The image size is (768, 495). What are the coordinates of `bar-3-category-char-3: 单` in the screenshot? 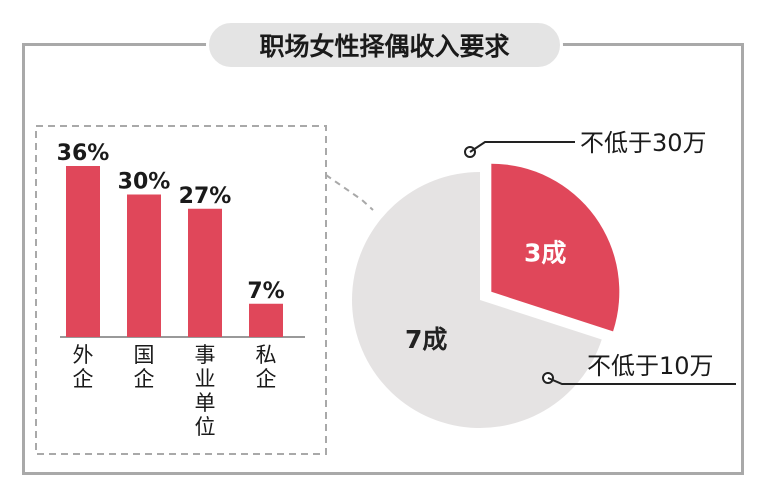 It's located at (205, 403).